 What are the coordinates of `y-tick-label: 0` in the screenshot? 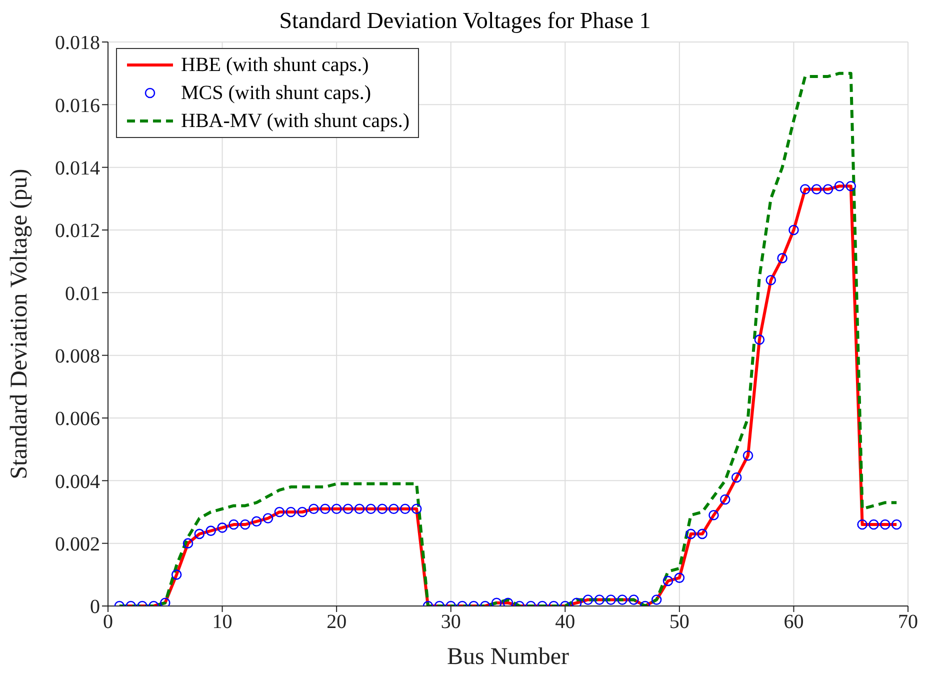 It's located at (95, 607).